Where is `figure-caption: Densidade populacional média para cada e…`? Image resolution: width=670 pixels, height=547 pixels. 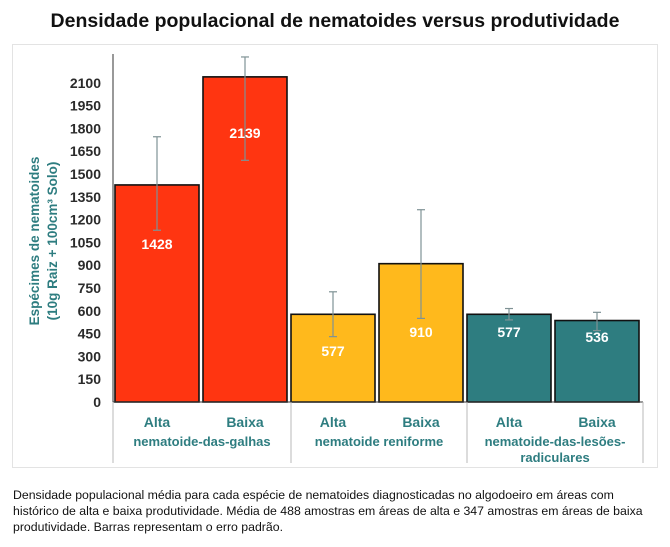 figure-caption: Densidade populacional média para cada e… is located at coordinates (328, 511).